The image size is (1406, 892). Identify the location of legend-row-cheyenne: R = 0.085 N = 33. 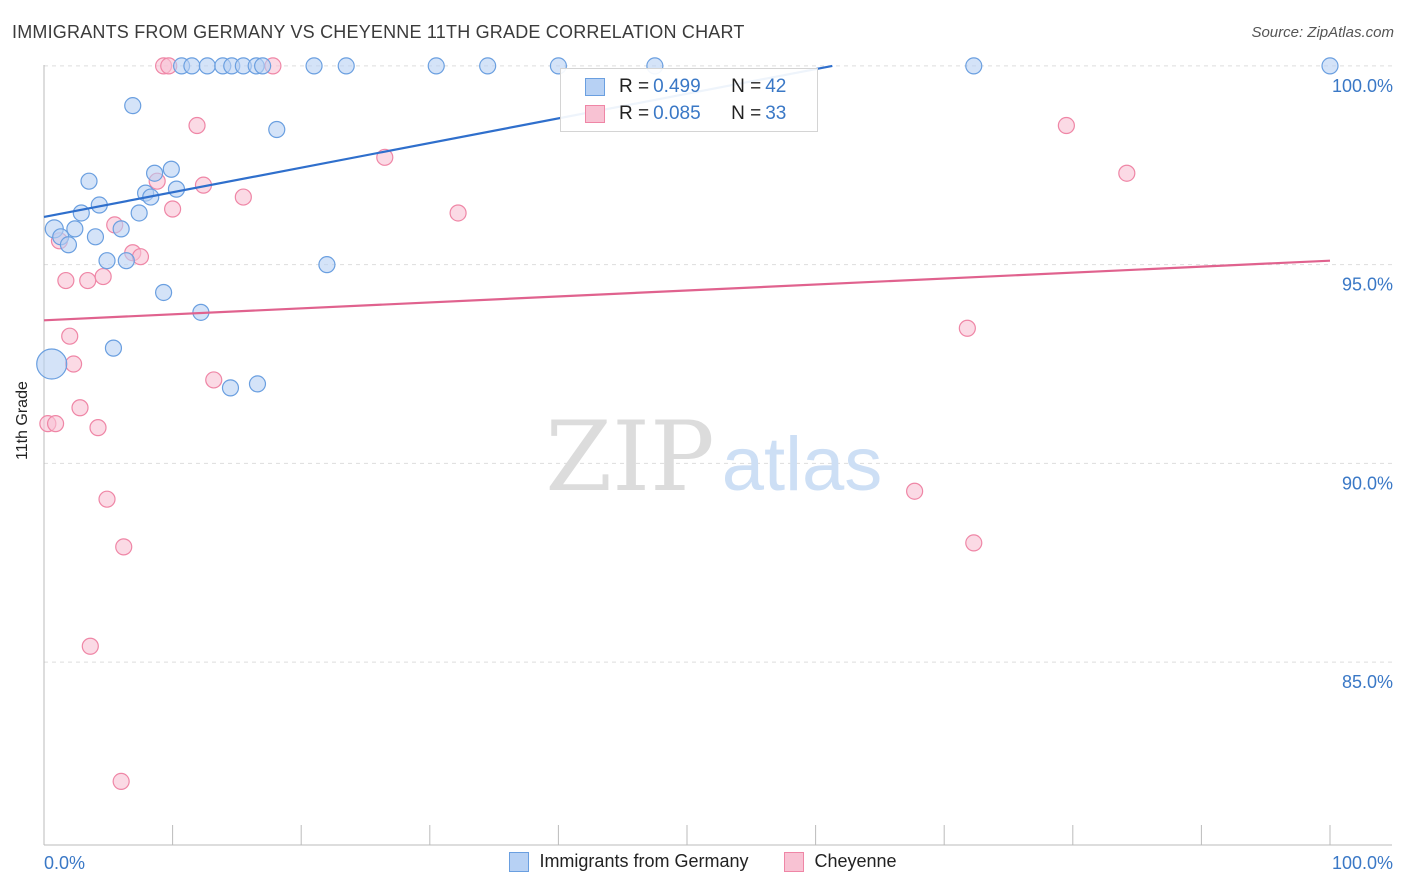
(685, 114).